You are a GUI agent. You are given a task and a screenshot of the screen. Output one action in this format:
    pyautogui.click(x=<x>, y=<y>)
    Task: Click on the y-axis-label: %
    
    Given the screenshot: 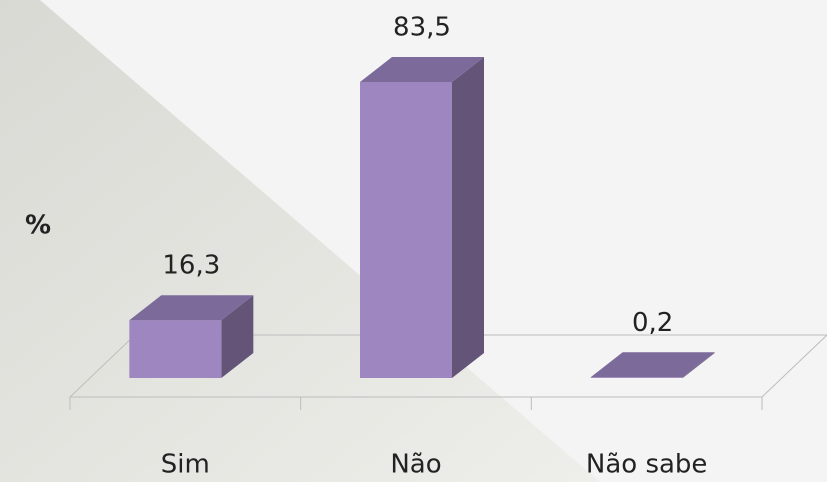 What is the action you would take?
    pyautogui.click(x=38, y=226)
    